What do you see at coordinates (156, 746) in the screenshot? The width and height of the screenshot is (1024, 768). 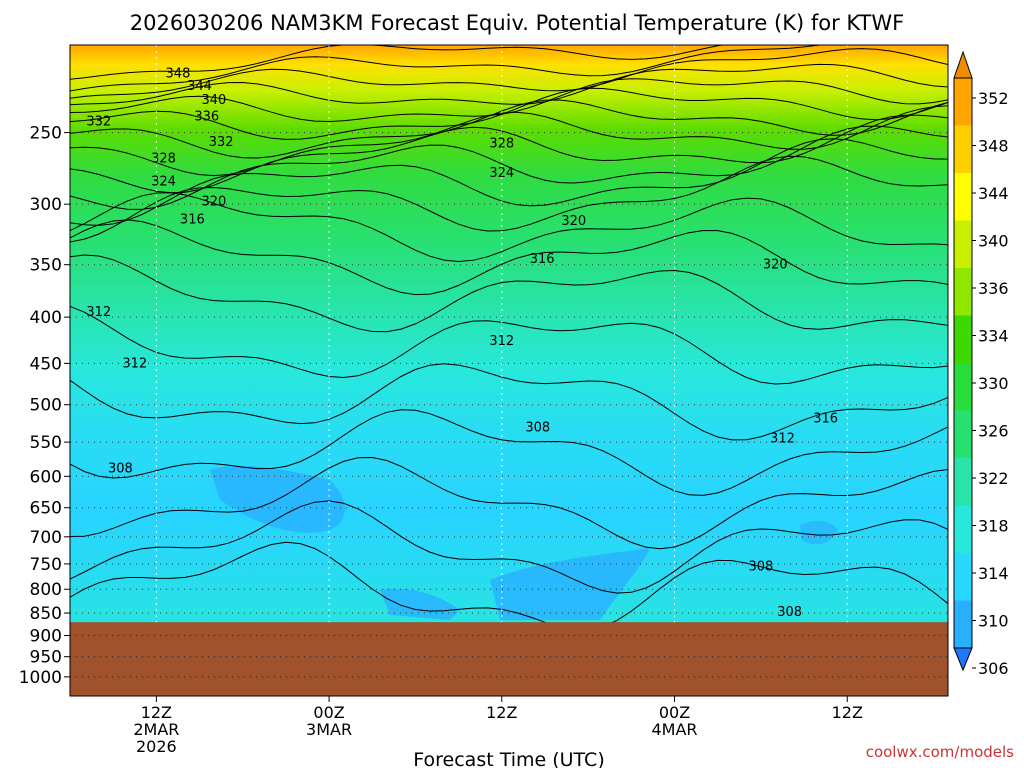 I see `x-tick-label: 2026` at bounding box center [156, 746].